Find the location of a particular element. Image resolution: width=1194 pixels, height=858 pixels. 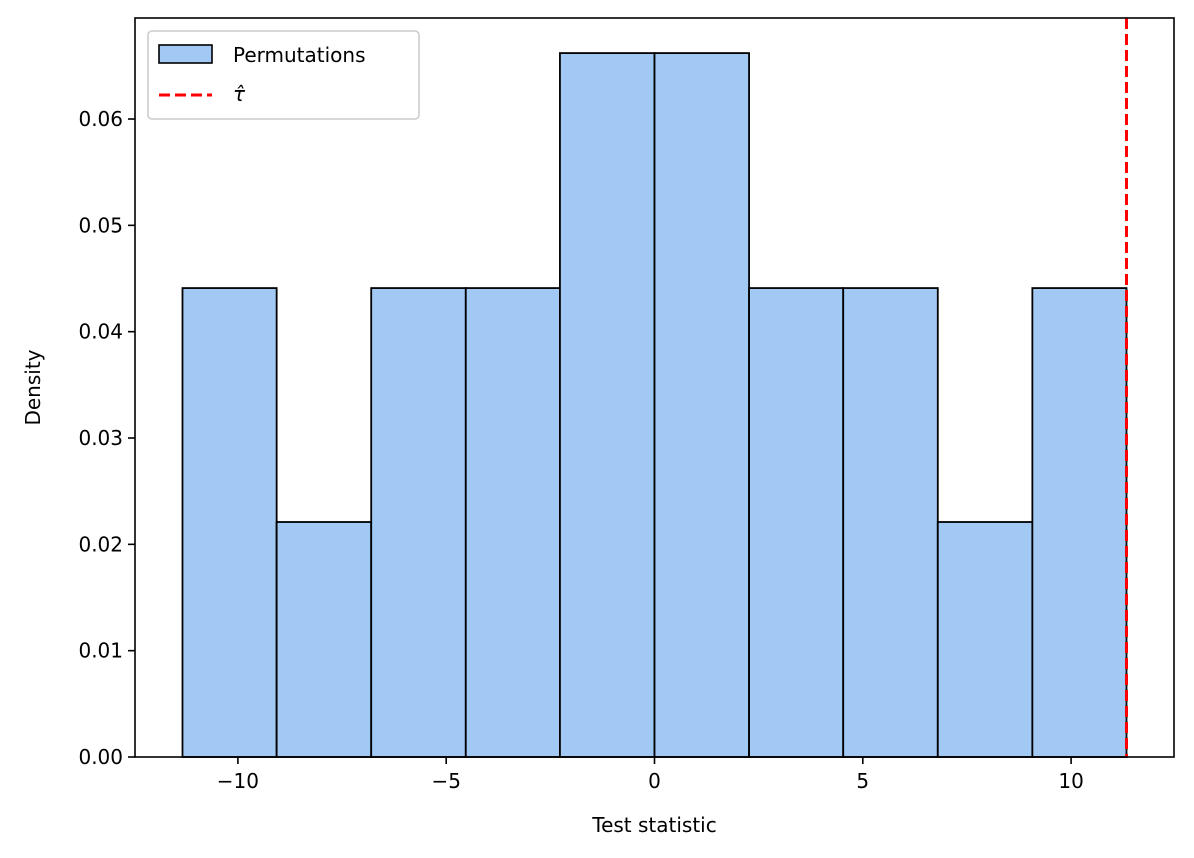

x-axis-label: Test statistic is located at coordinates (653, 825).